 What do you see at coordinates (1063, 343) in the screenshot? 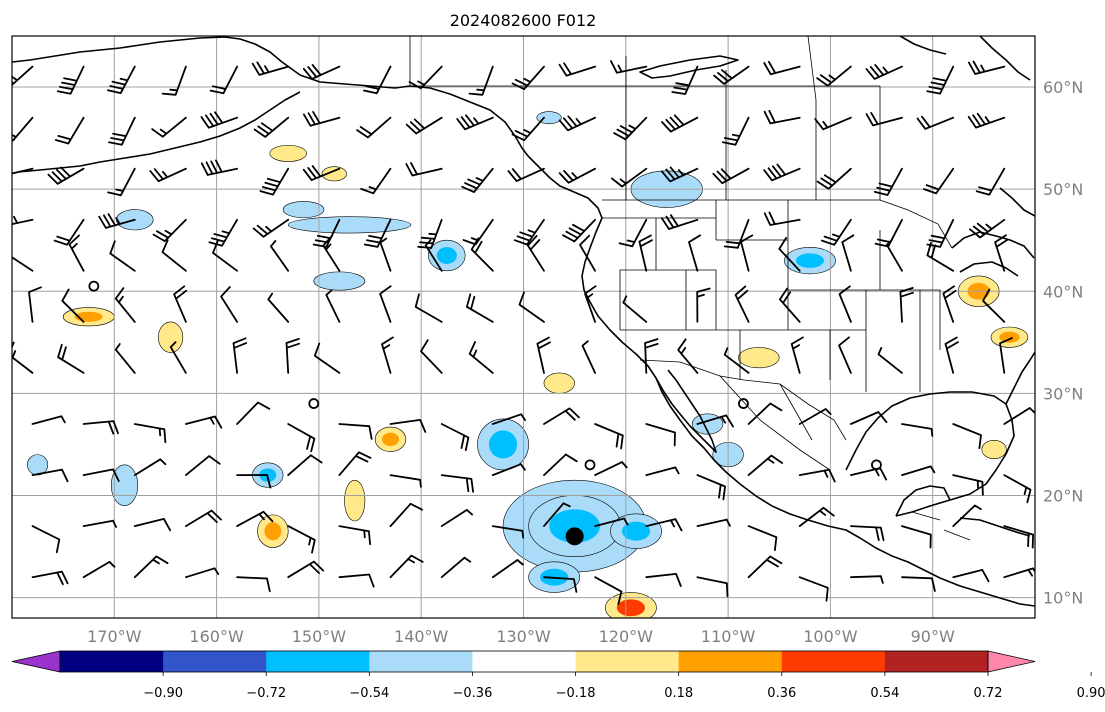
I see `latitude-labels: 10°N 20°N 30°N 40°N 50°N 60°N` at bounding box center [1063, 343].